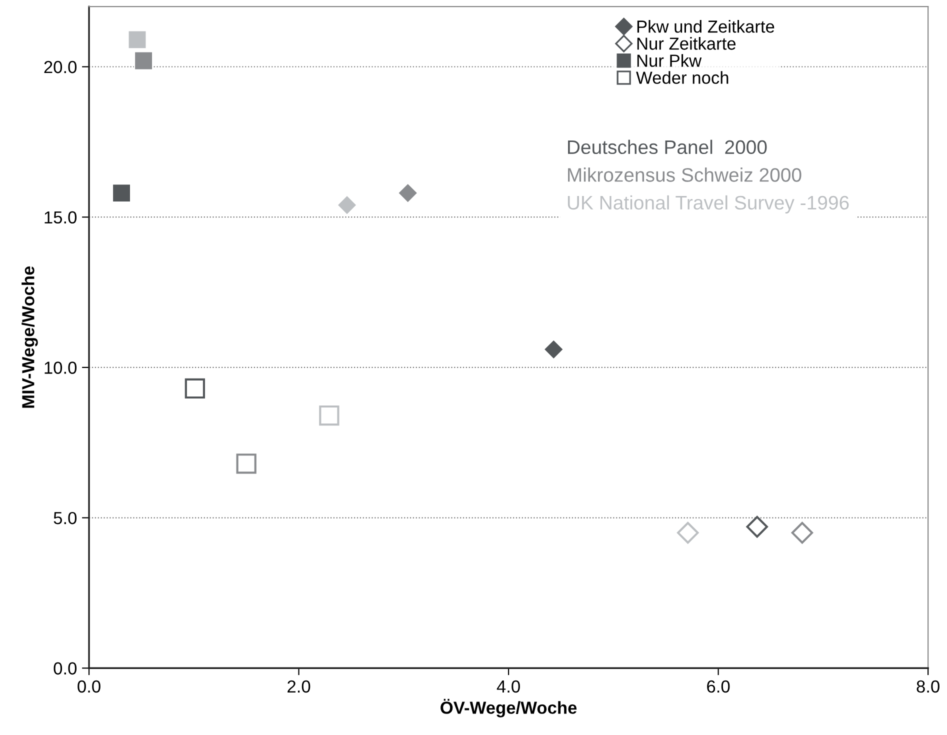  Describe the element at coordinates (685, 175) in the screenshot. I see `annotation: Mikrozensus Schweiz 2000` at that location.